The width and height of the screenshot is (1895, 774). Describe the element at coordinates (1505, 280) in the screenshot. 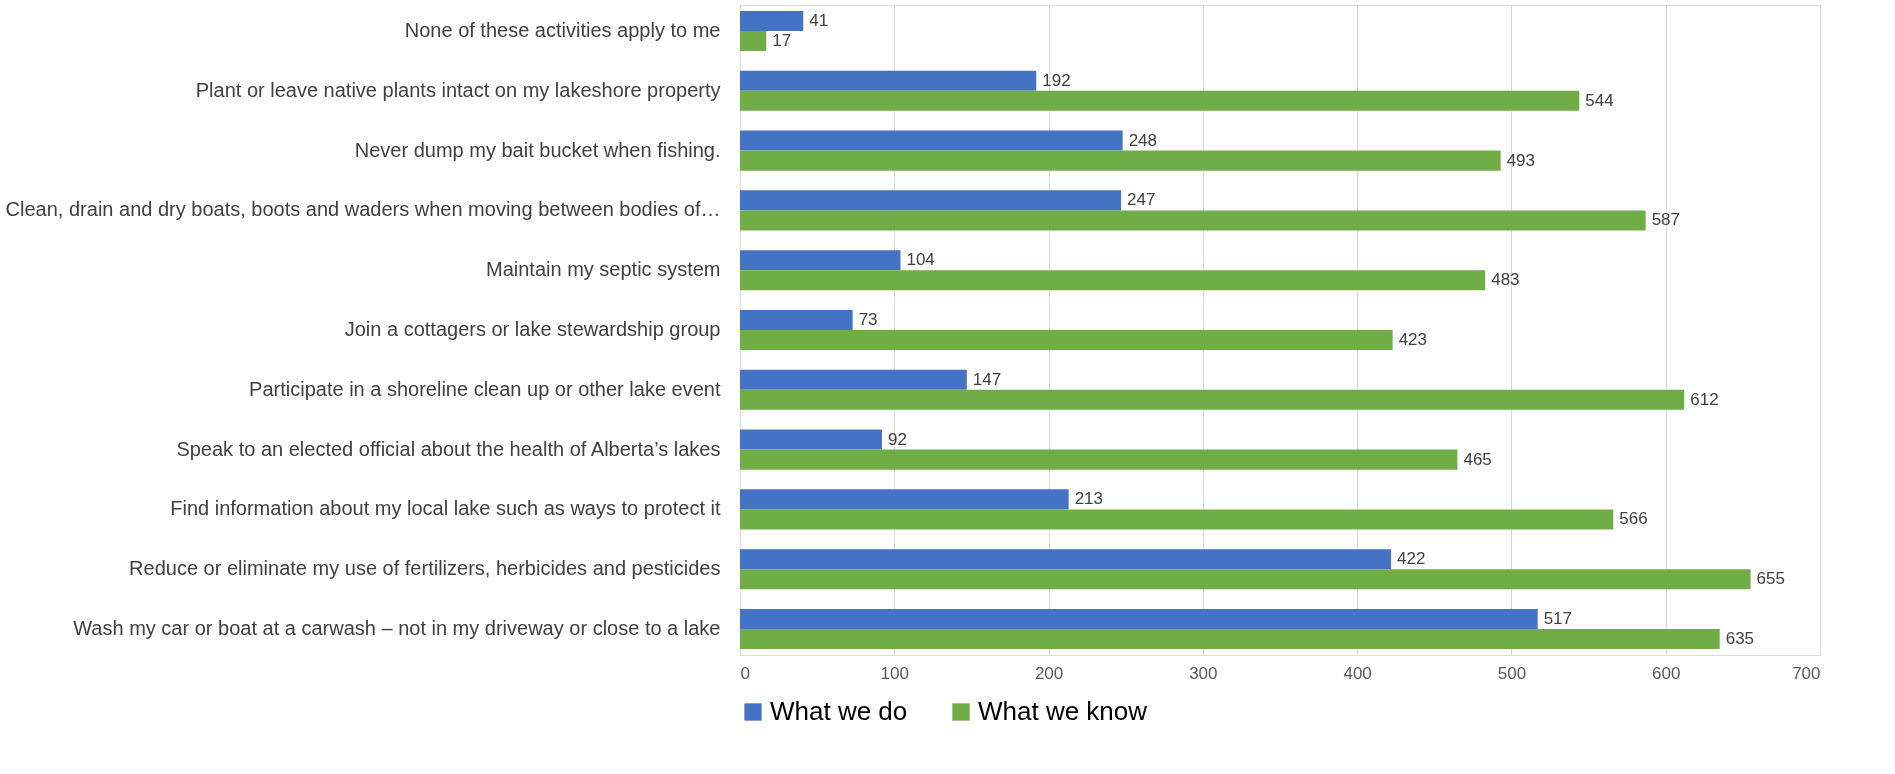

I see `data-label: 483` at that location.